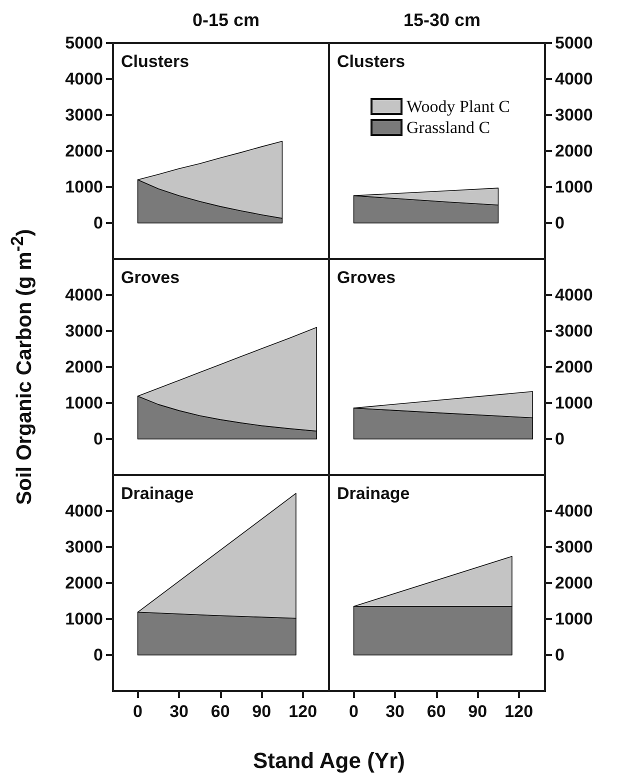 The image size is (620, 780). Describe the element at coordinates (458, 106) in the screenshot. I see `legend-label: Woody Plant C` at that location.